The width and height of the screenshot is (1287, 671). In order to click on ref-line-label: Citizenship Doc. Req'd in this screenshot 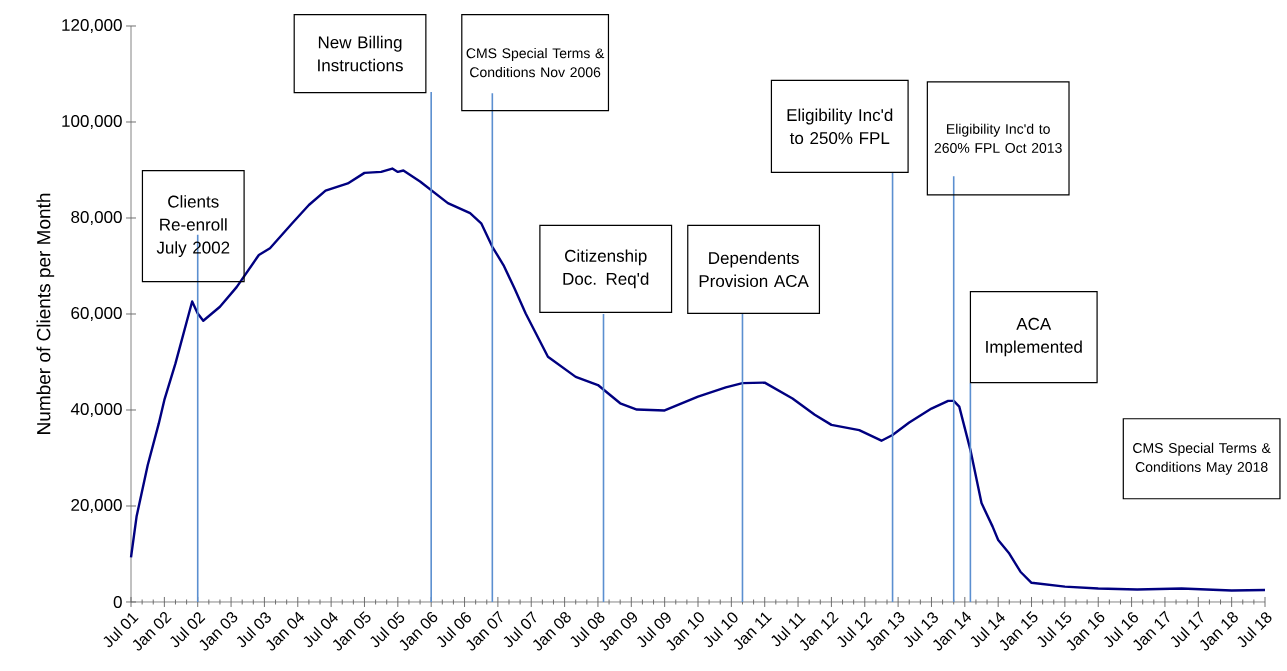, I will do `click(606, 269)`.